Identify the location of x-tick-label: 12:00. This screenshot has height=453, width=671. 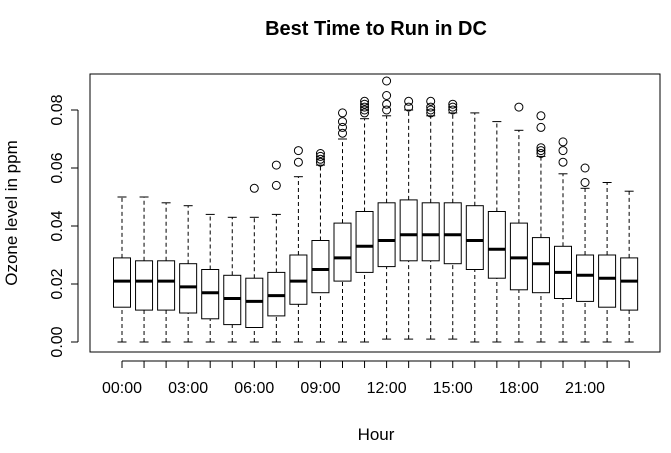
(387, 388).